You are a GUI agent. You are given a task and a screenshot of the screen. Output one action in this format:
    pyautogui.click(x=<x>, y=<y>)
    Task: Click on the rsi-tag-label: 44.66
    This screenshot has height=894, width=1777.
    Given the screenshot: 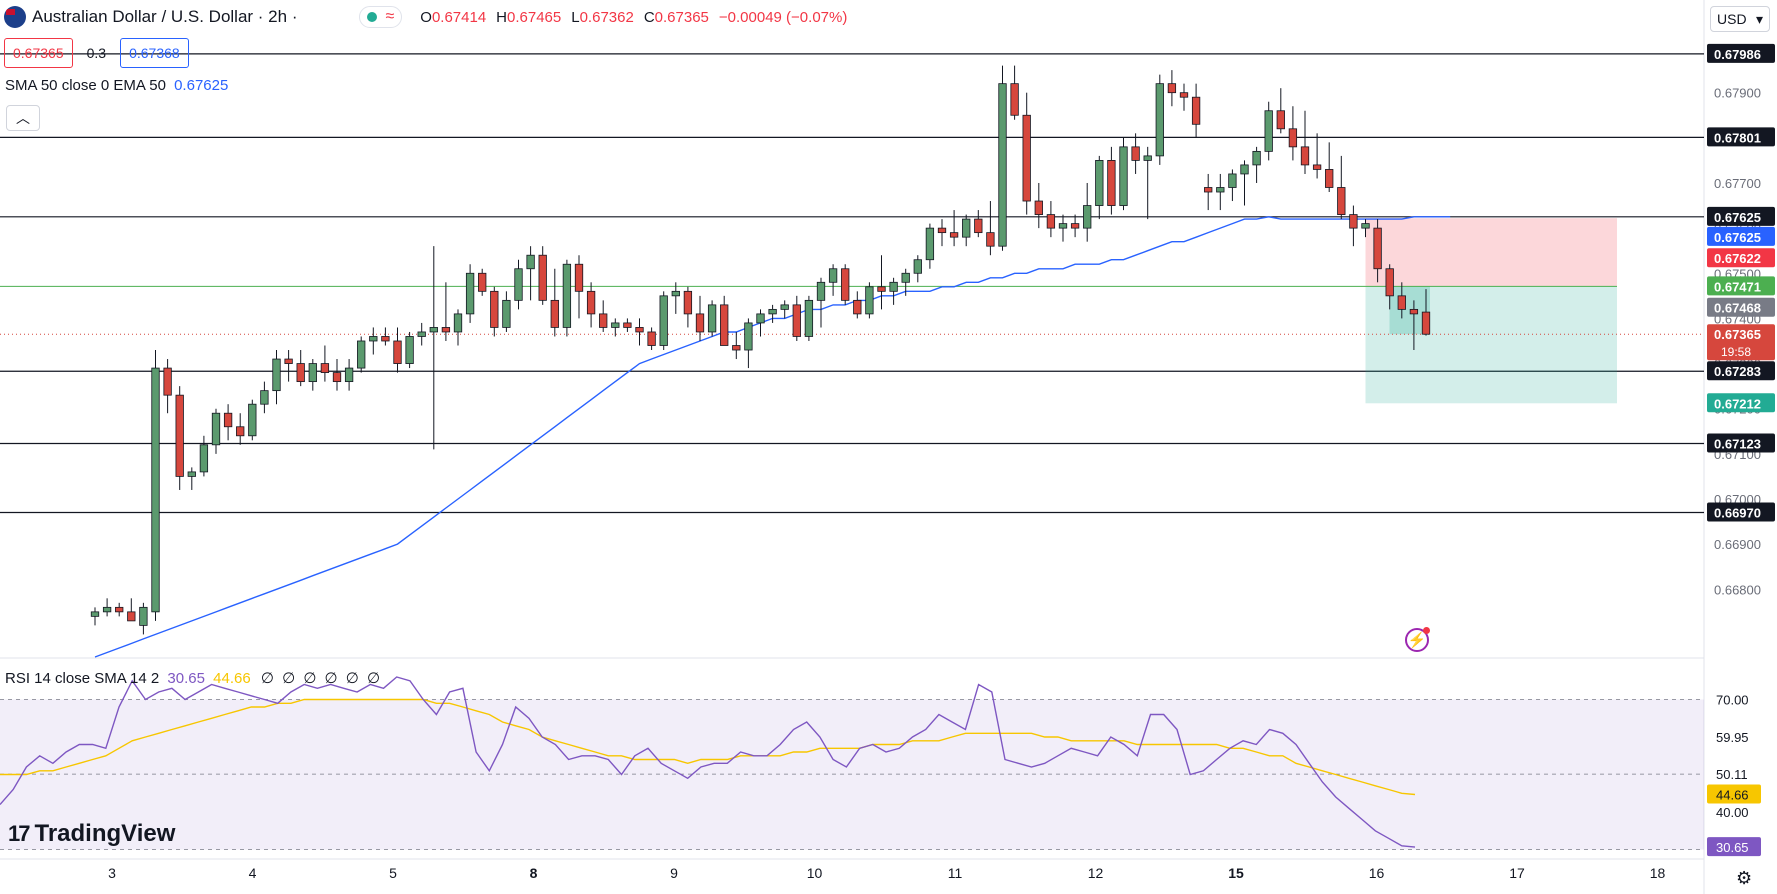 What is the action you would take?
    pyautogui.click(x=1732, y=795)
    